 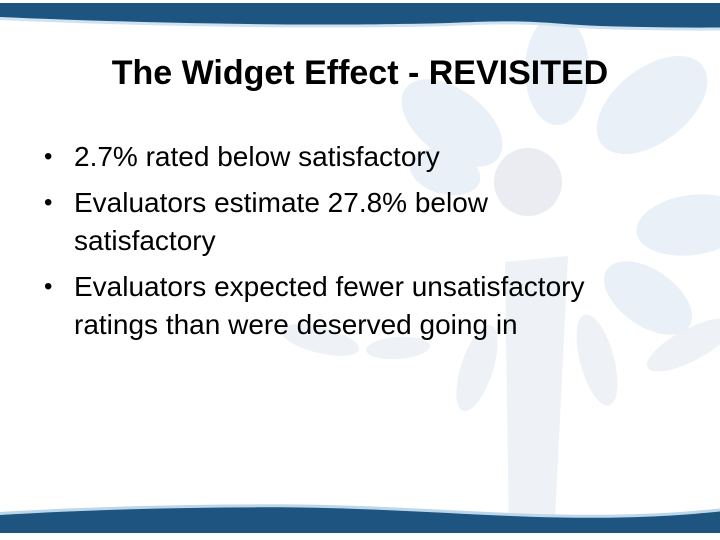 I want to click on bullet-item: • 2.7% rated below satisfactory, so click(x=354, y=157).